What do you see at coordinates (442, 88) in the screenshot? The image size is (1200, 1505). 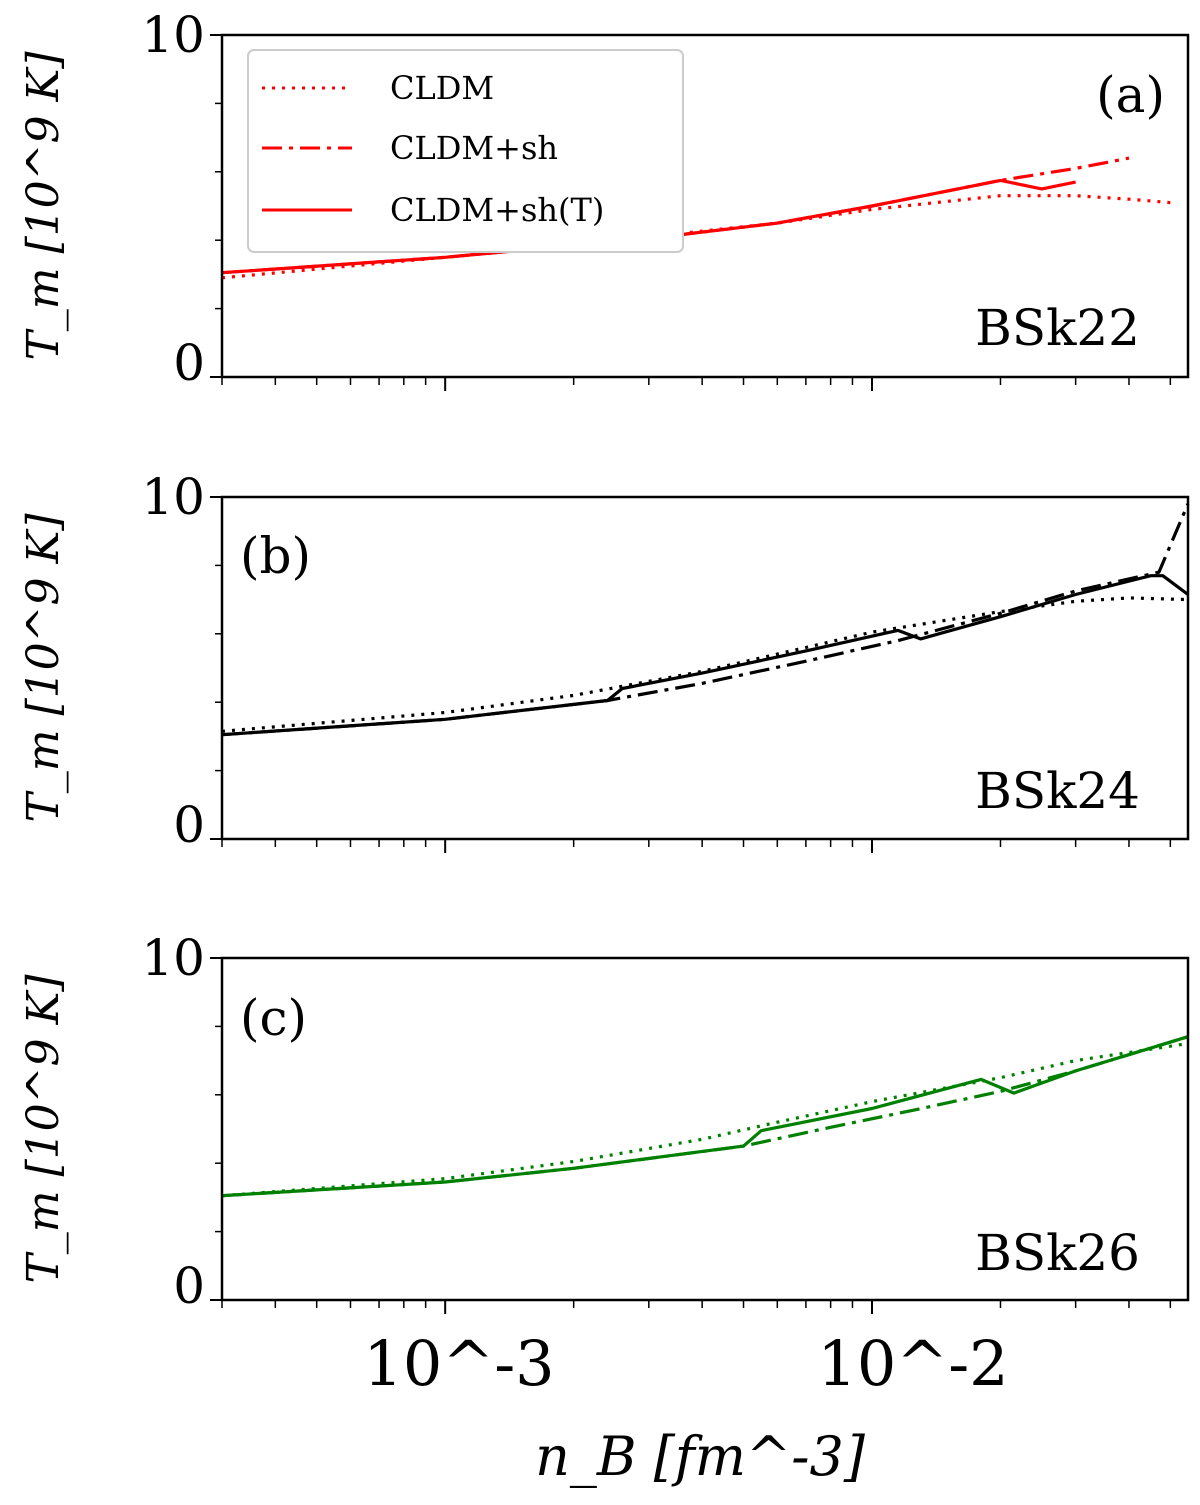 I see `legend-label-cldm: CLDM` at bounding box center [442, 88].